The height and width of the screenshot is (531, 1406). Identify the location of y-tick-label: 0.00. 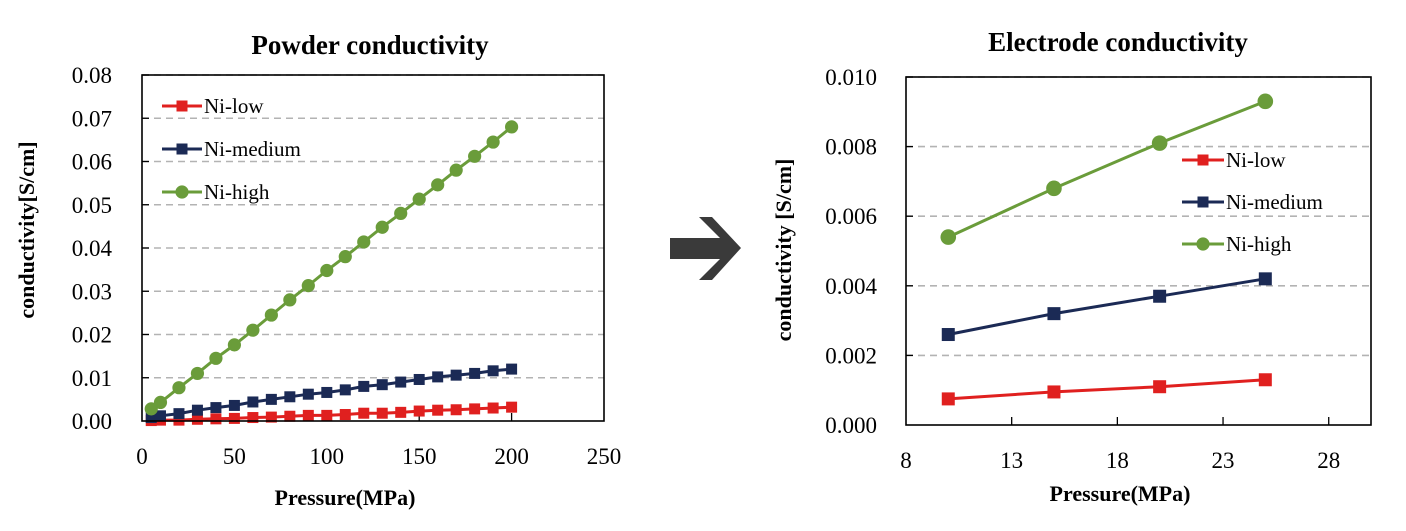
(92, 421).